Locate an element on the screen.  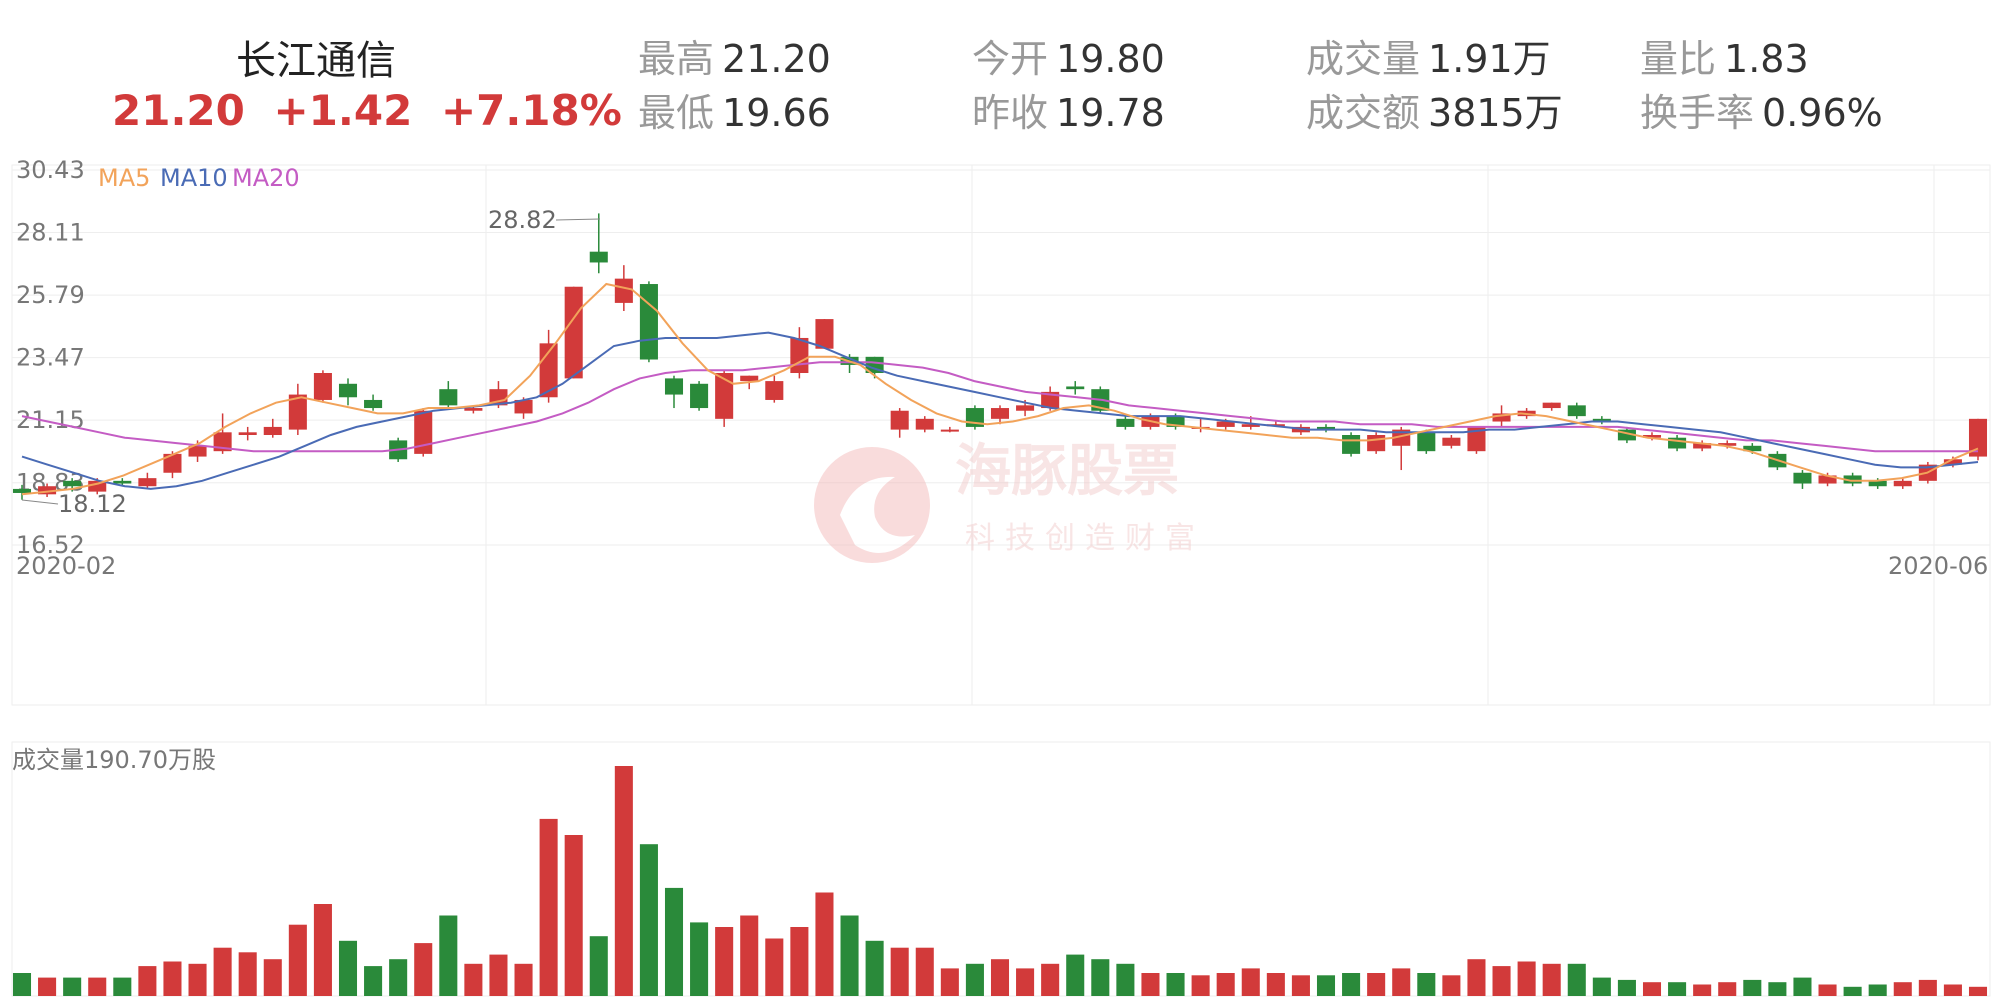
stat-turnover-rate: 换手率 0.96% is located at coordinates (1761, 109).